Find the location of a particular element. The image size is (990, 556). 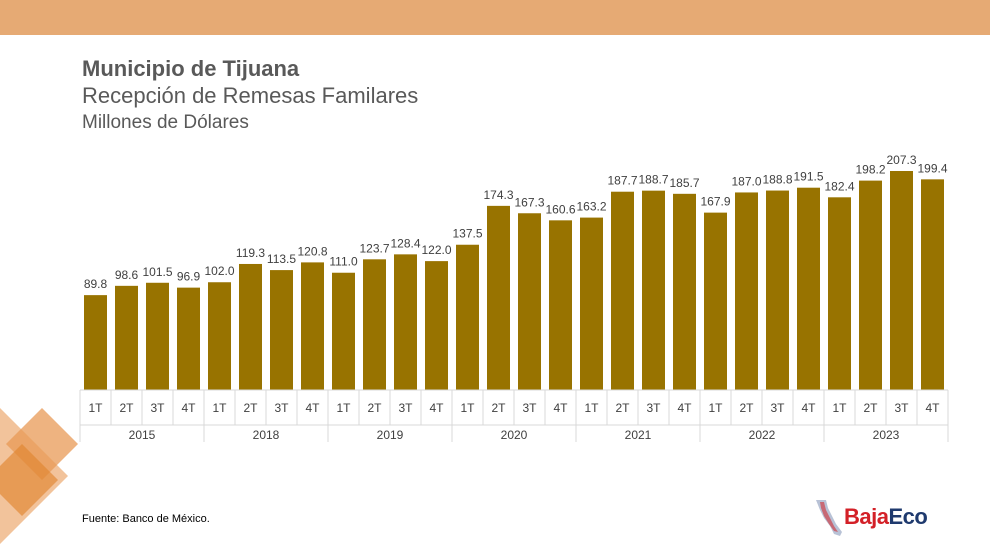

x-tick-label-year: 2019 is located at coordinates (390, 435).